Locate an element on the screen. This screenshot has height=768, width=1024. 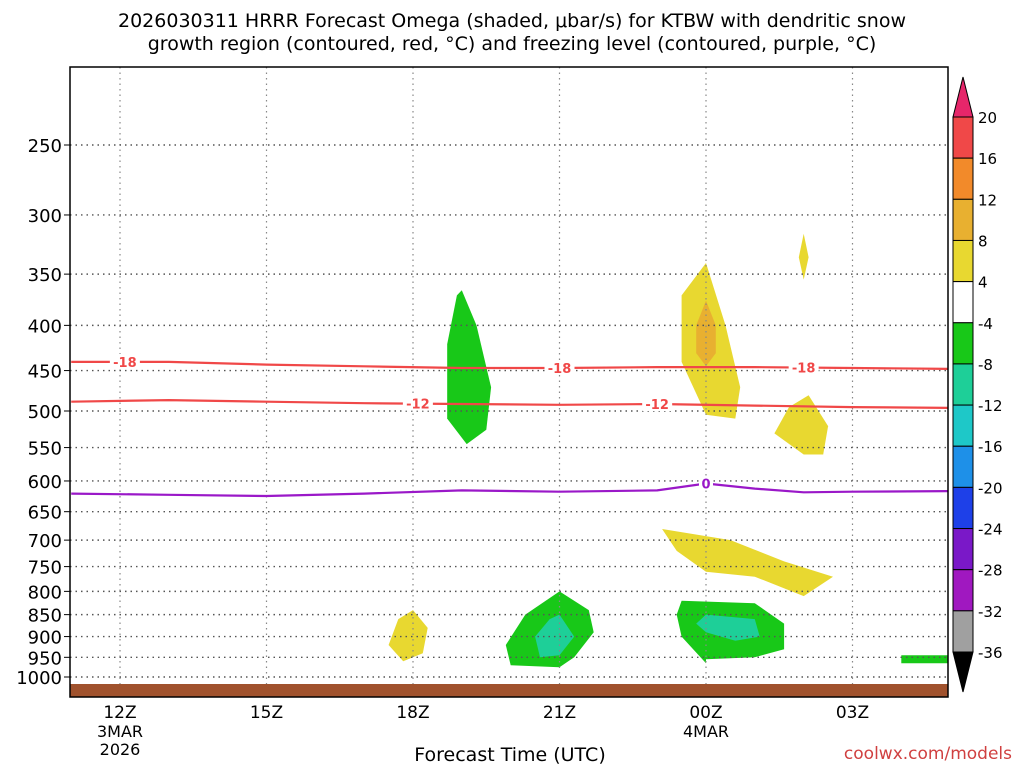
colorbar-label-11: -28 is located at coordinates (990, 571).